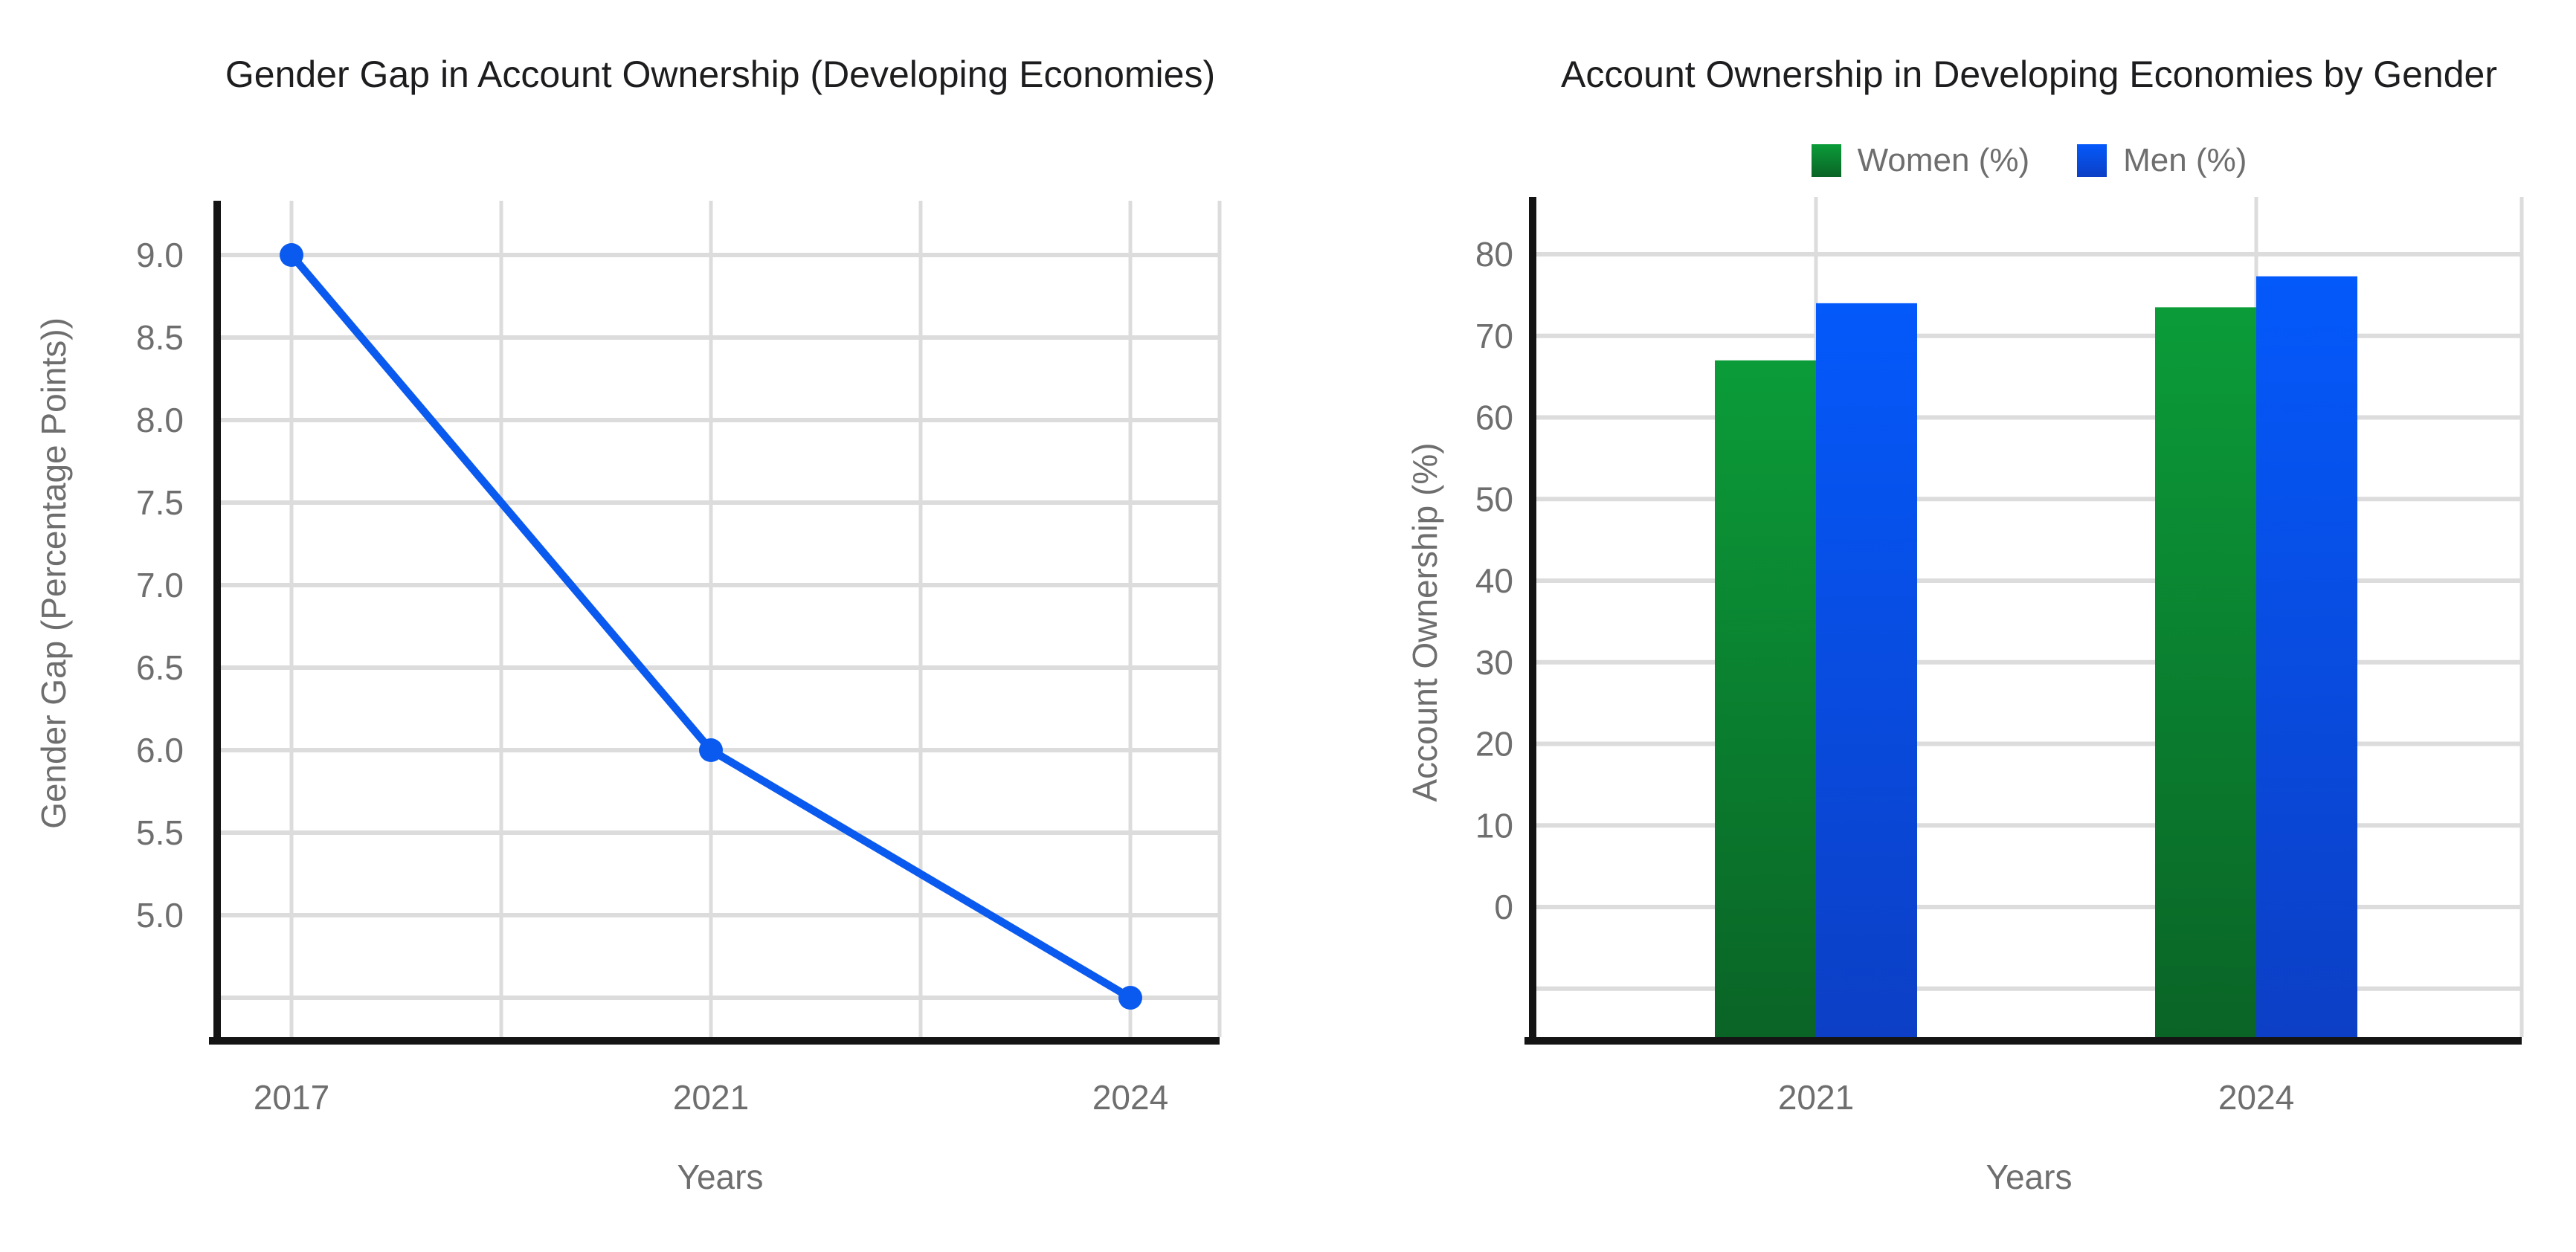 Image resolution: width=2576 pixels, height=1252 pixels. I want to click on bar-women-2024, so click(2205, 672).